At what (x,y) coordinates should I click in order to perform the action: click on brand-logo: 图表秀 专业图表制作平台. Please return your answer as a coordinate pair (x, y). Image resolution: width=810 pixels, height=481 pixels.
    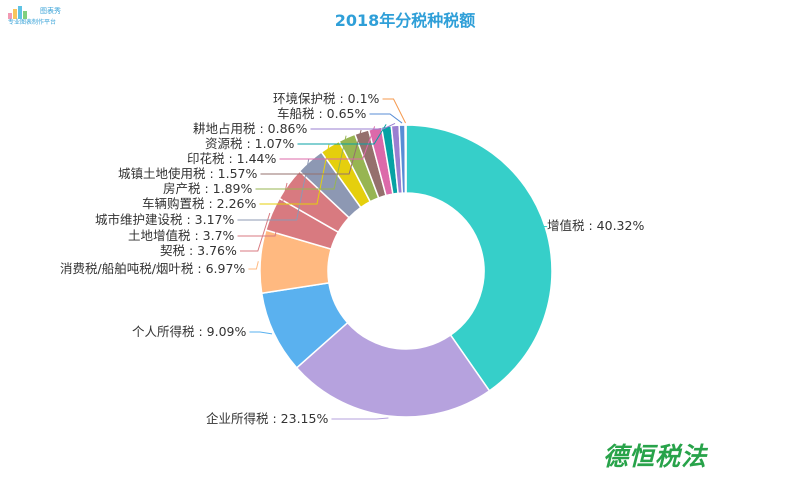
    Looking at the image, I should click on (51, 15).